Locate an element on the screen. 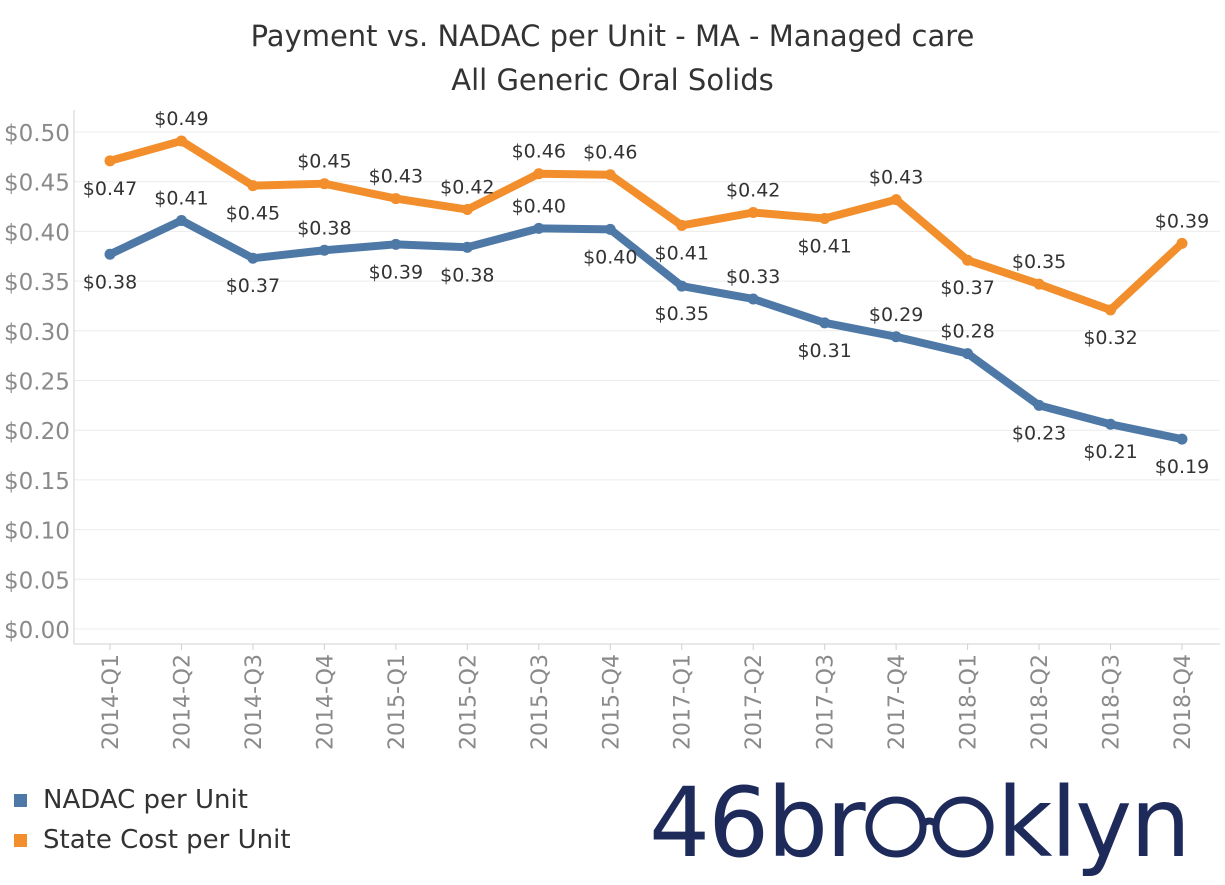 The width and height of the screenshot is (1225, 885). y-tick-label: $0.00 is located at coordinates (37, 631).